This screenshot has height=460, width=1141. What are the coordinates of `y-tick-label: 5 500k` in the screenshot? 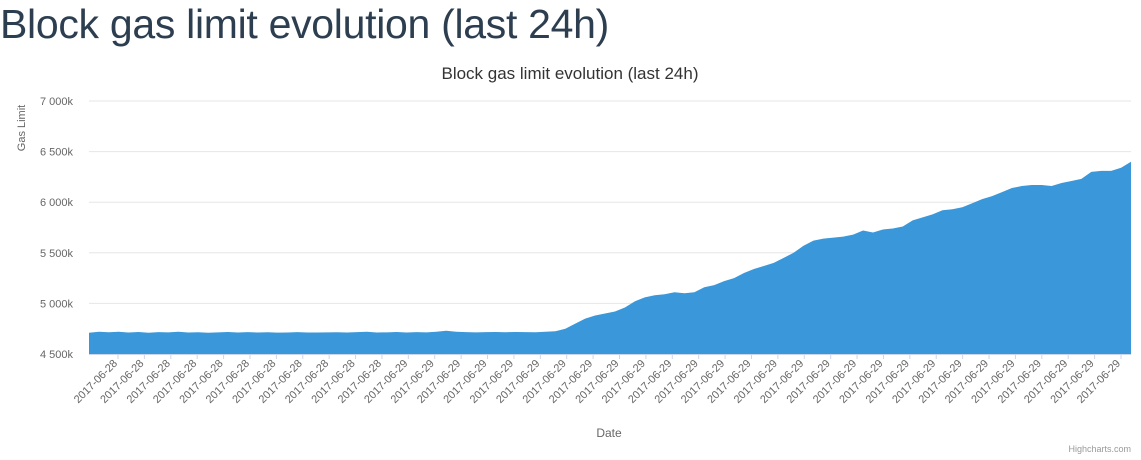 It's located at (57, 254).